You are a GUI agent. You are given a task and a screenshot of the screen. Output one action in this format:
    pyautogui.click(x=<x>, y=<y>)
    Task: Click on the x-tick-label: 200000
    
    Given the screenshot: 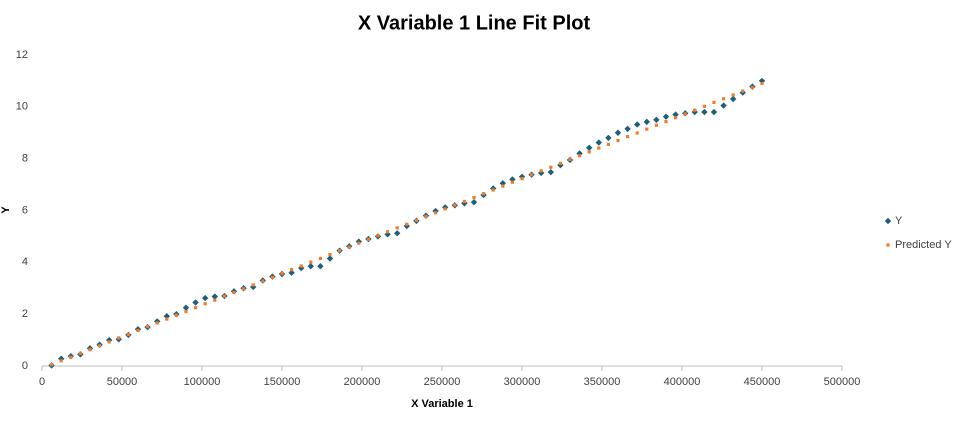 What is the action you would take?
    pyautogui.click(x=362, y=382)
    